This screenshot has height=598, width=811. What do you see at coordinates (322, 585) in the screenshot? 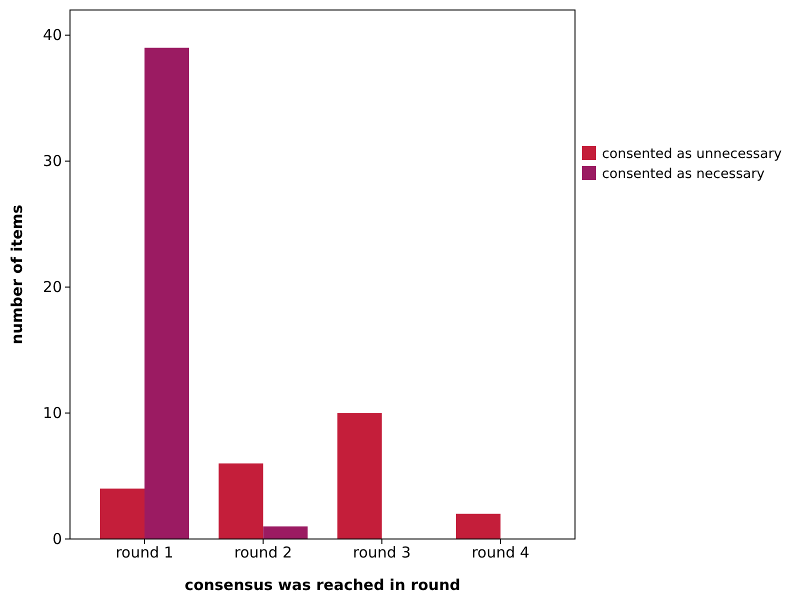
I see `x-axis-title: consensus was reached in round` at bounding box center [322, 585].